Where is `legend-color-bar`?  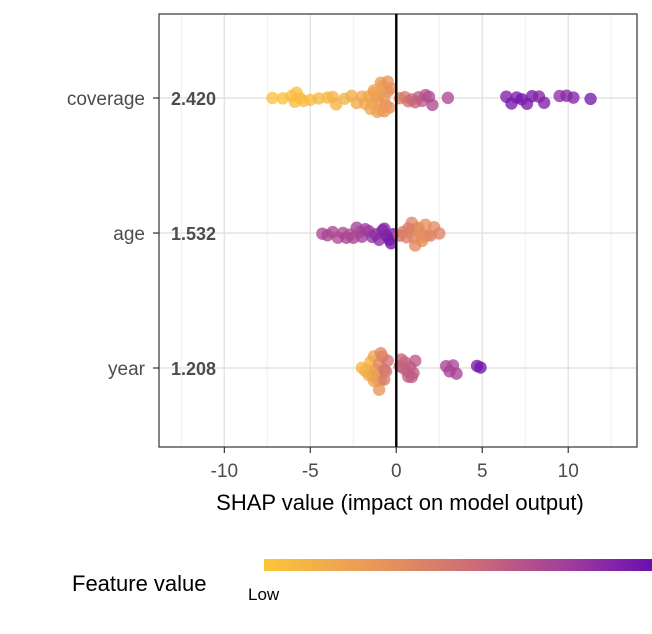 legend-color-bar is located at coordinates (458, 565).